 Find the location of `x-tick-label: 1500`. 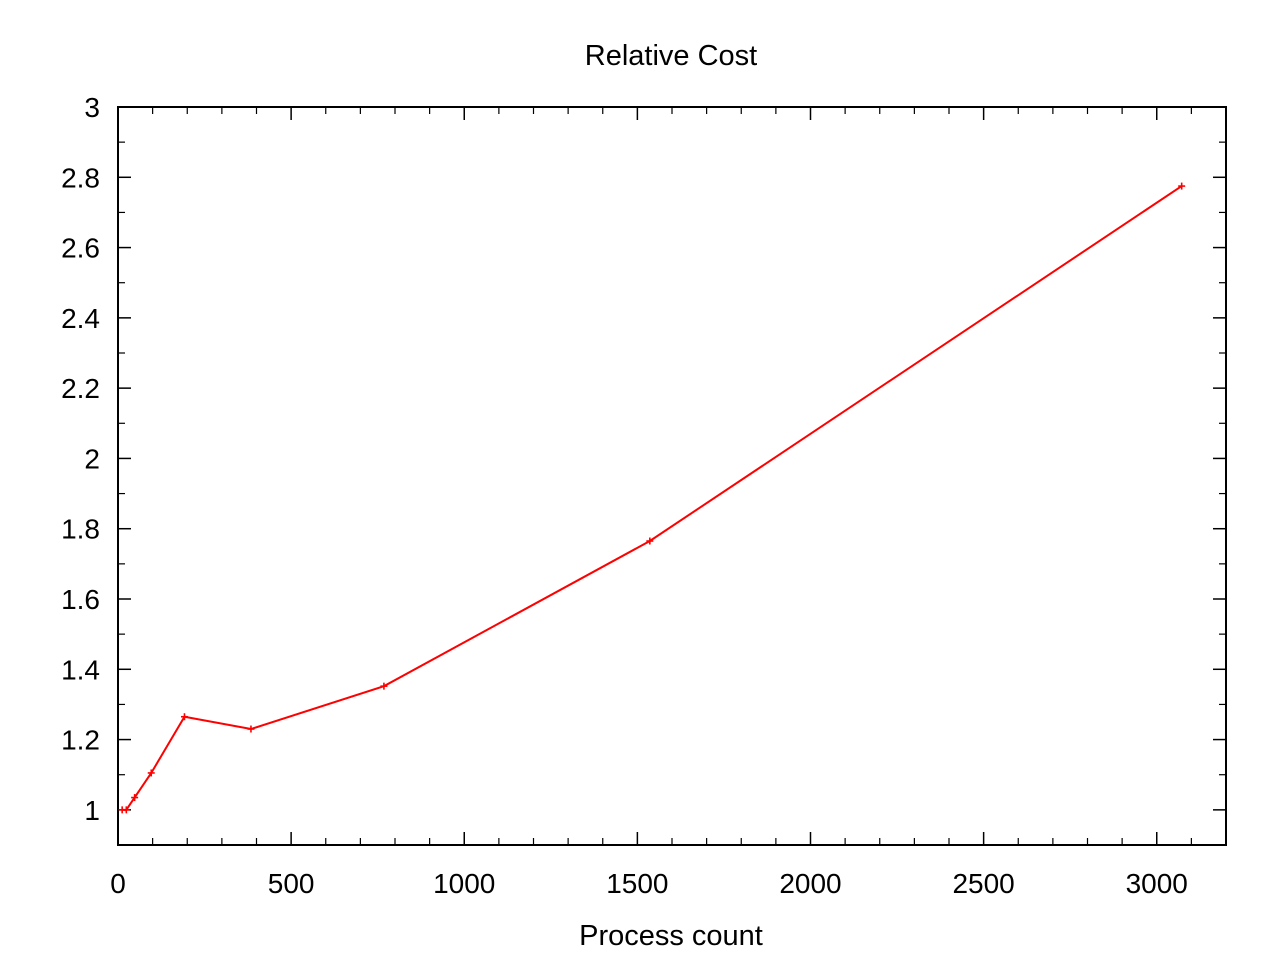

x-tick-label: 1500 is located at coordinates (637, 883).